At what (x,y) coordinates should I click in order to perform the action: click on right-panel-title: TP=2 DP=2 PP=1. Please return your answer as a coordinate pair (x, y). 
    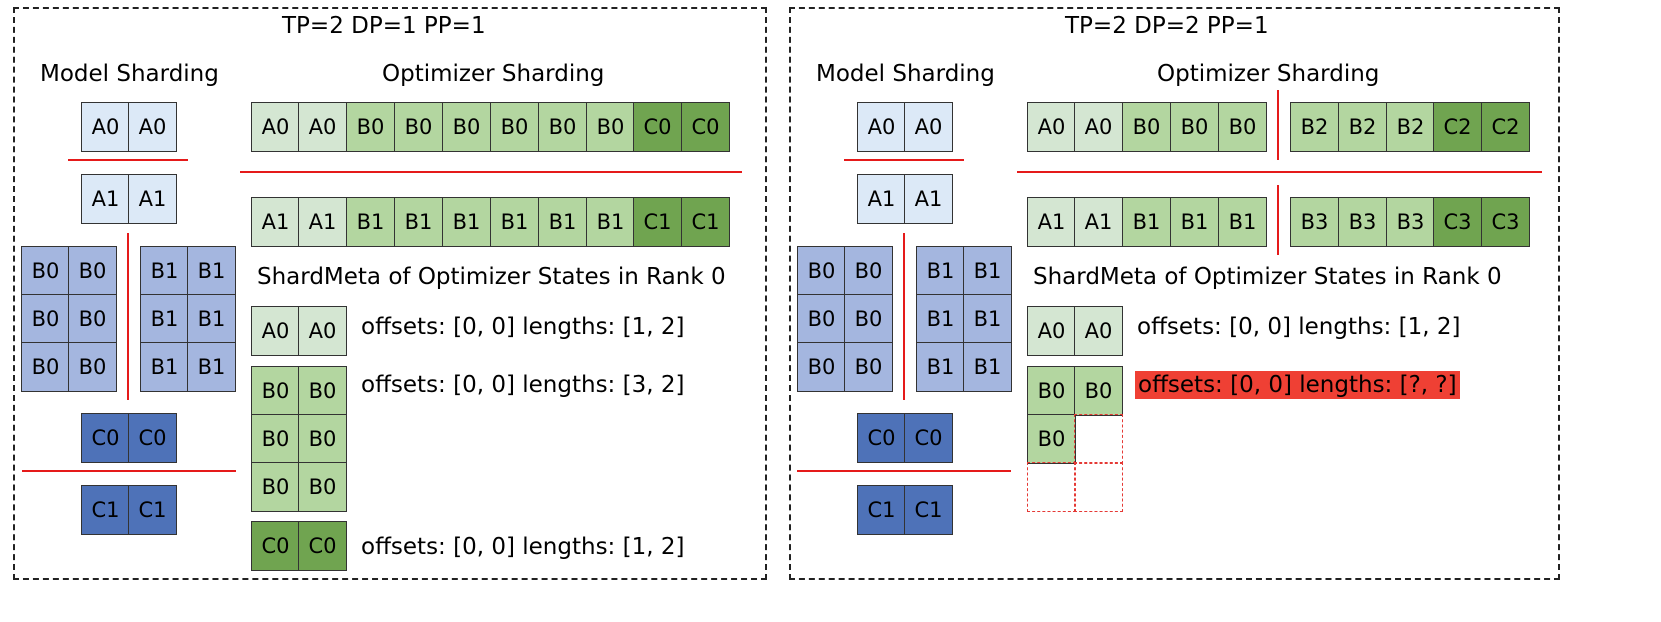
    Looking at the image, I should click on (1167, 26).